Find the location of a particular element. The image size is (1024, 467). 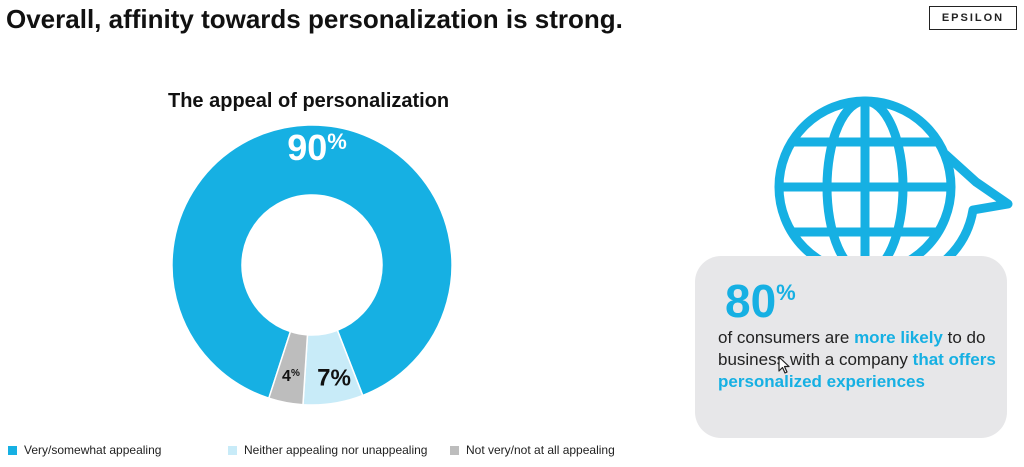

donut-value-label-2: 4% is located at coordinates (291, 376).